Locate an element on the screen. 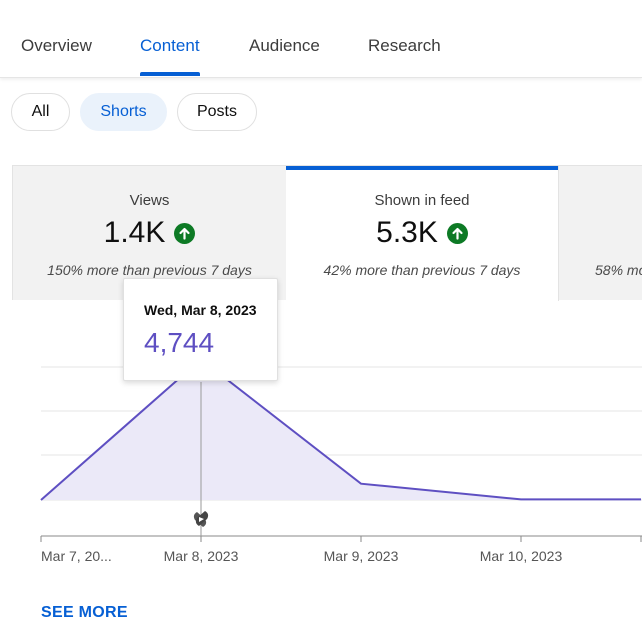 This screenshot has height=644, width=642. tab-research: Research is located at coordinates (404, 45).